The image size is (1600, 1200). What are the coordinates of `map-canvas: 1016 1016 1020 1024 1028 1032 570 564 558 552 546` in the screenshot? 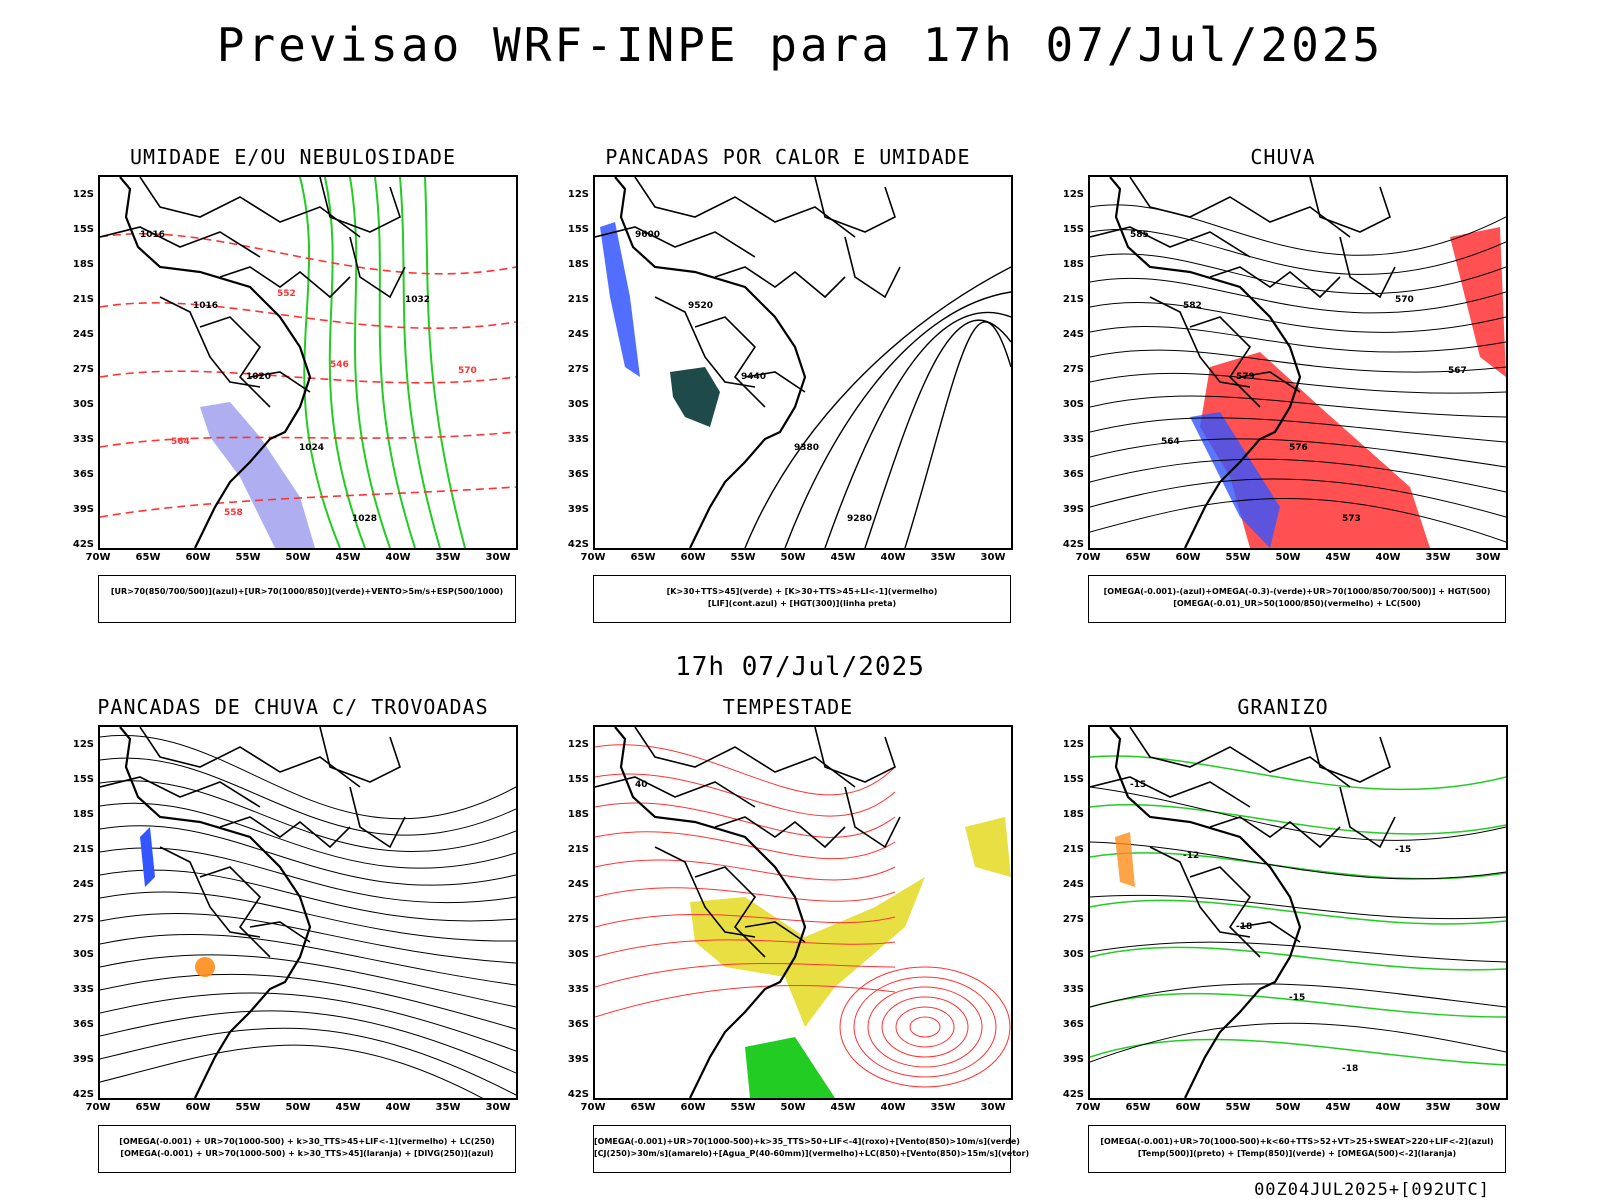 It's located at (308, 362).